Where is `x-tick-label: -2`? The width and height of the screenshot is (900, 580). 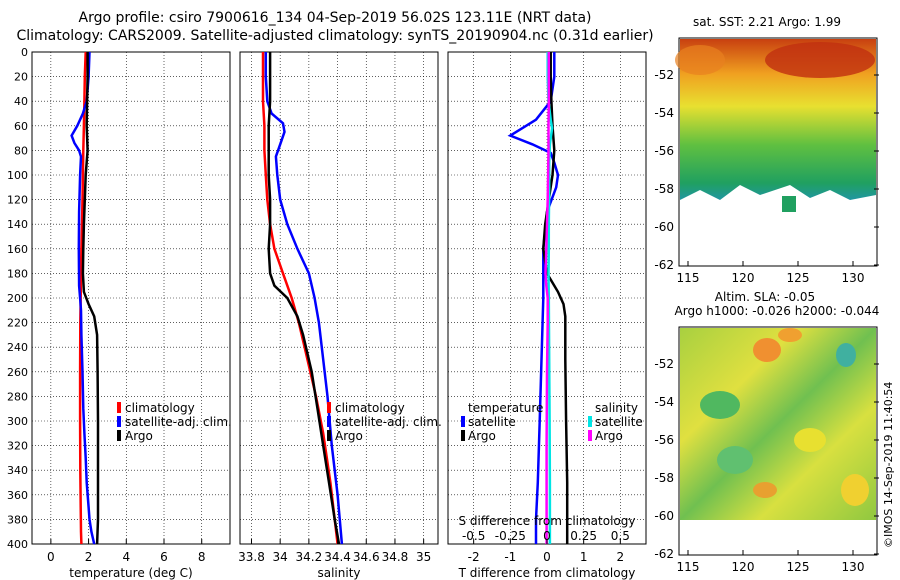 x-tick-label: -2 is located at coordinates (474, 557).